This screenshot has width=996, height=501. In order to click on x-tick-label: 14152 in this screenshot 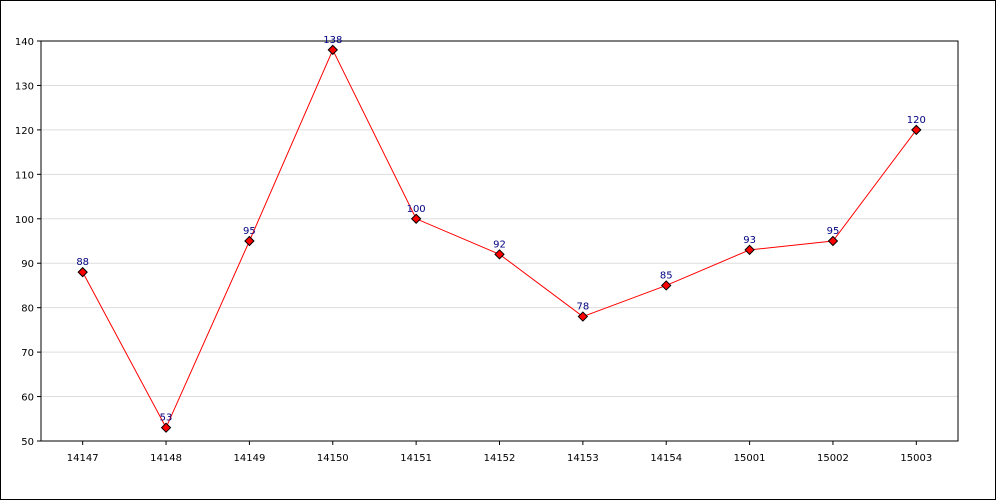, I will do `click(500, 458)`.